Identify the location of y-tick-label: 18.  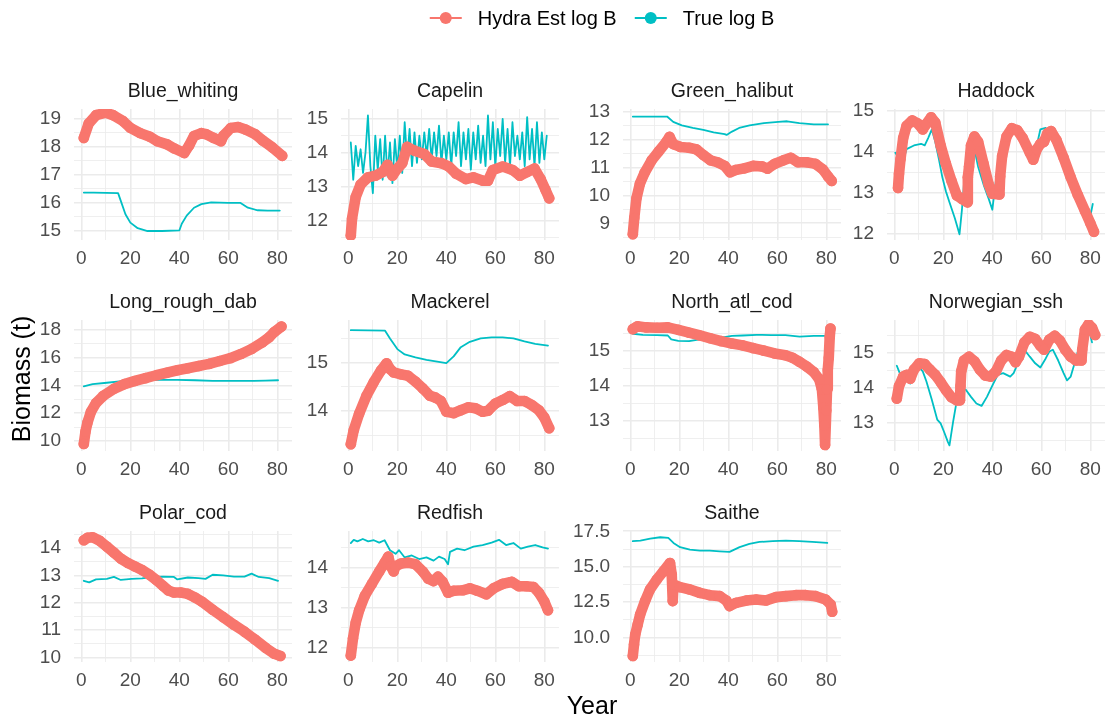
(50, 146).